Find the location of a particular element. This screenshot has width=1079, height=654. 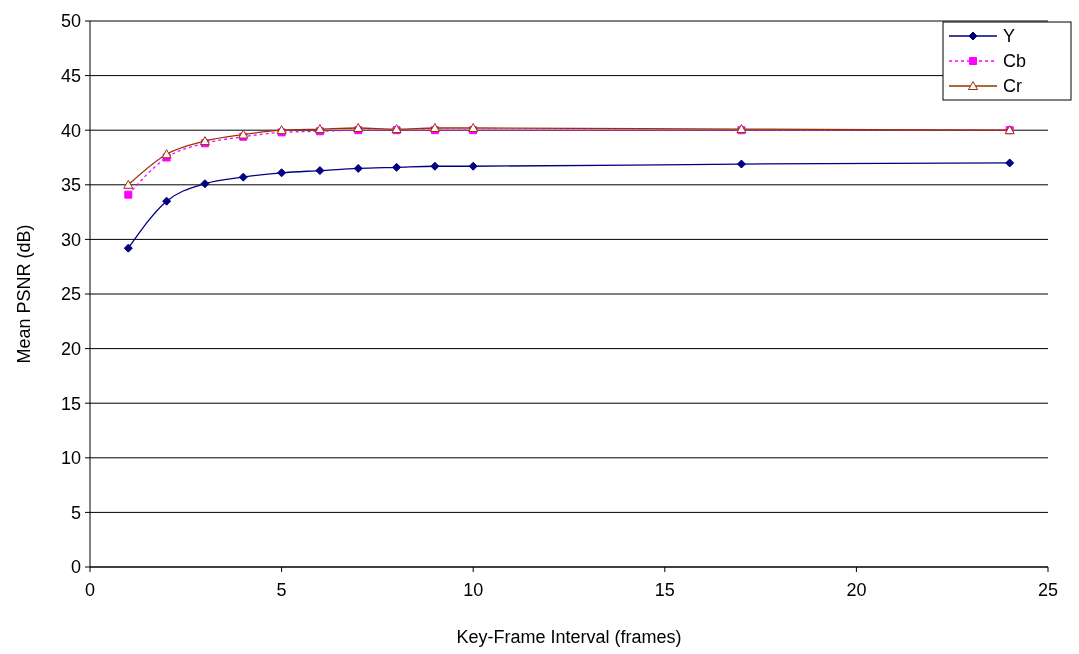

x-tick-label: 5 is located at coordinates (281, 590).